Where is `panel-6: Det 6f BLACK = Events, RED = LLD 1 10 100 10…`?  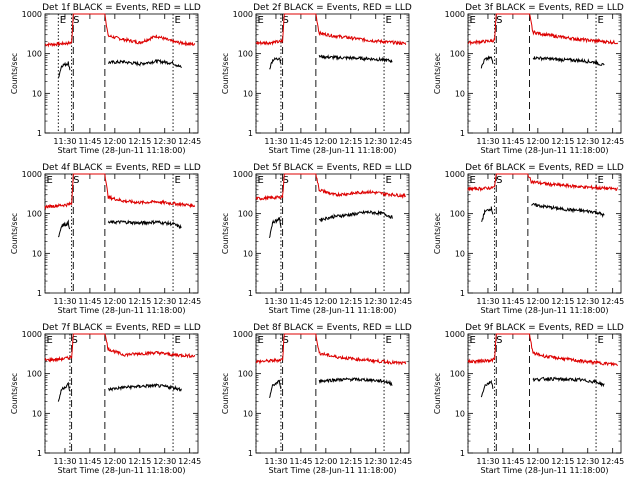 panel-6: Det 6f BLACK = Events, RED = LLD 1 10 100 10… is located at coordinates (528, 239).